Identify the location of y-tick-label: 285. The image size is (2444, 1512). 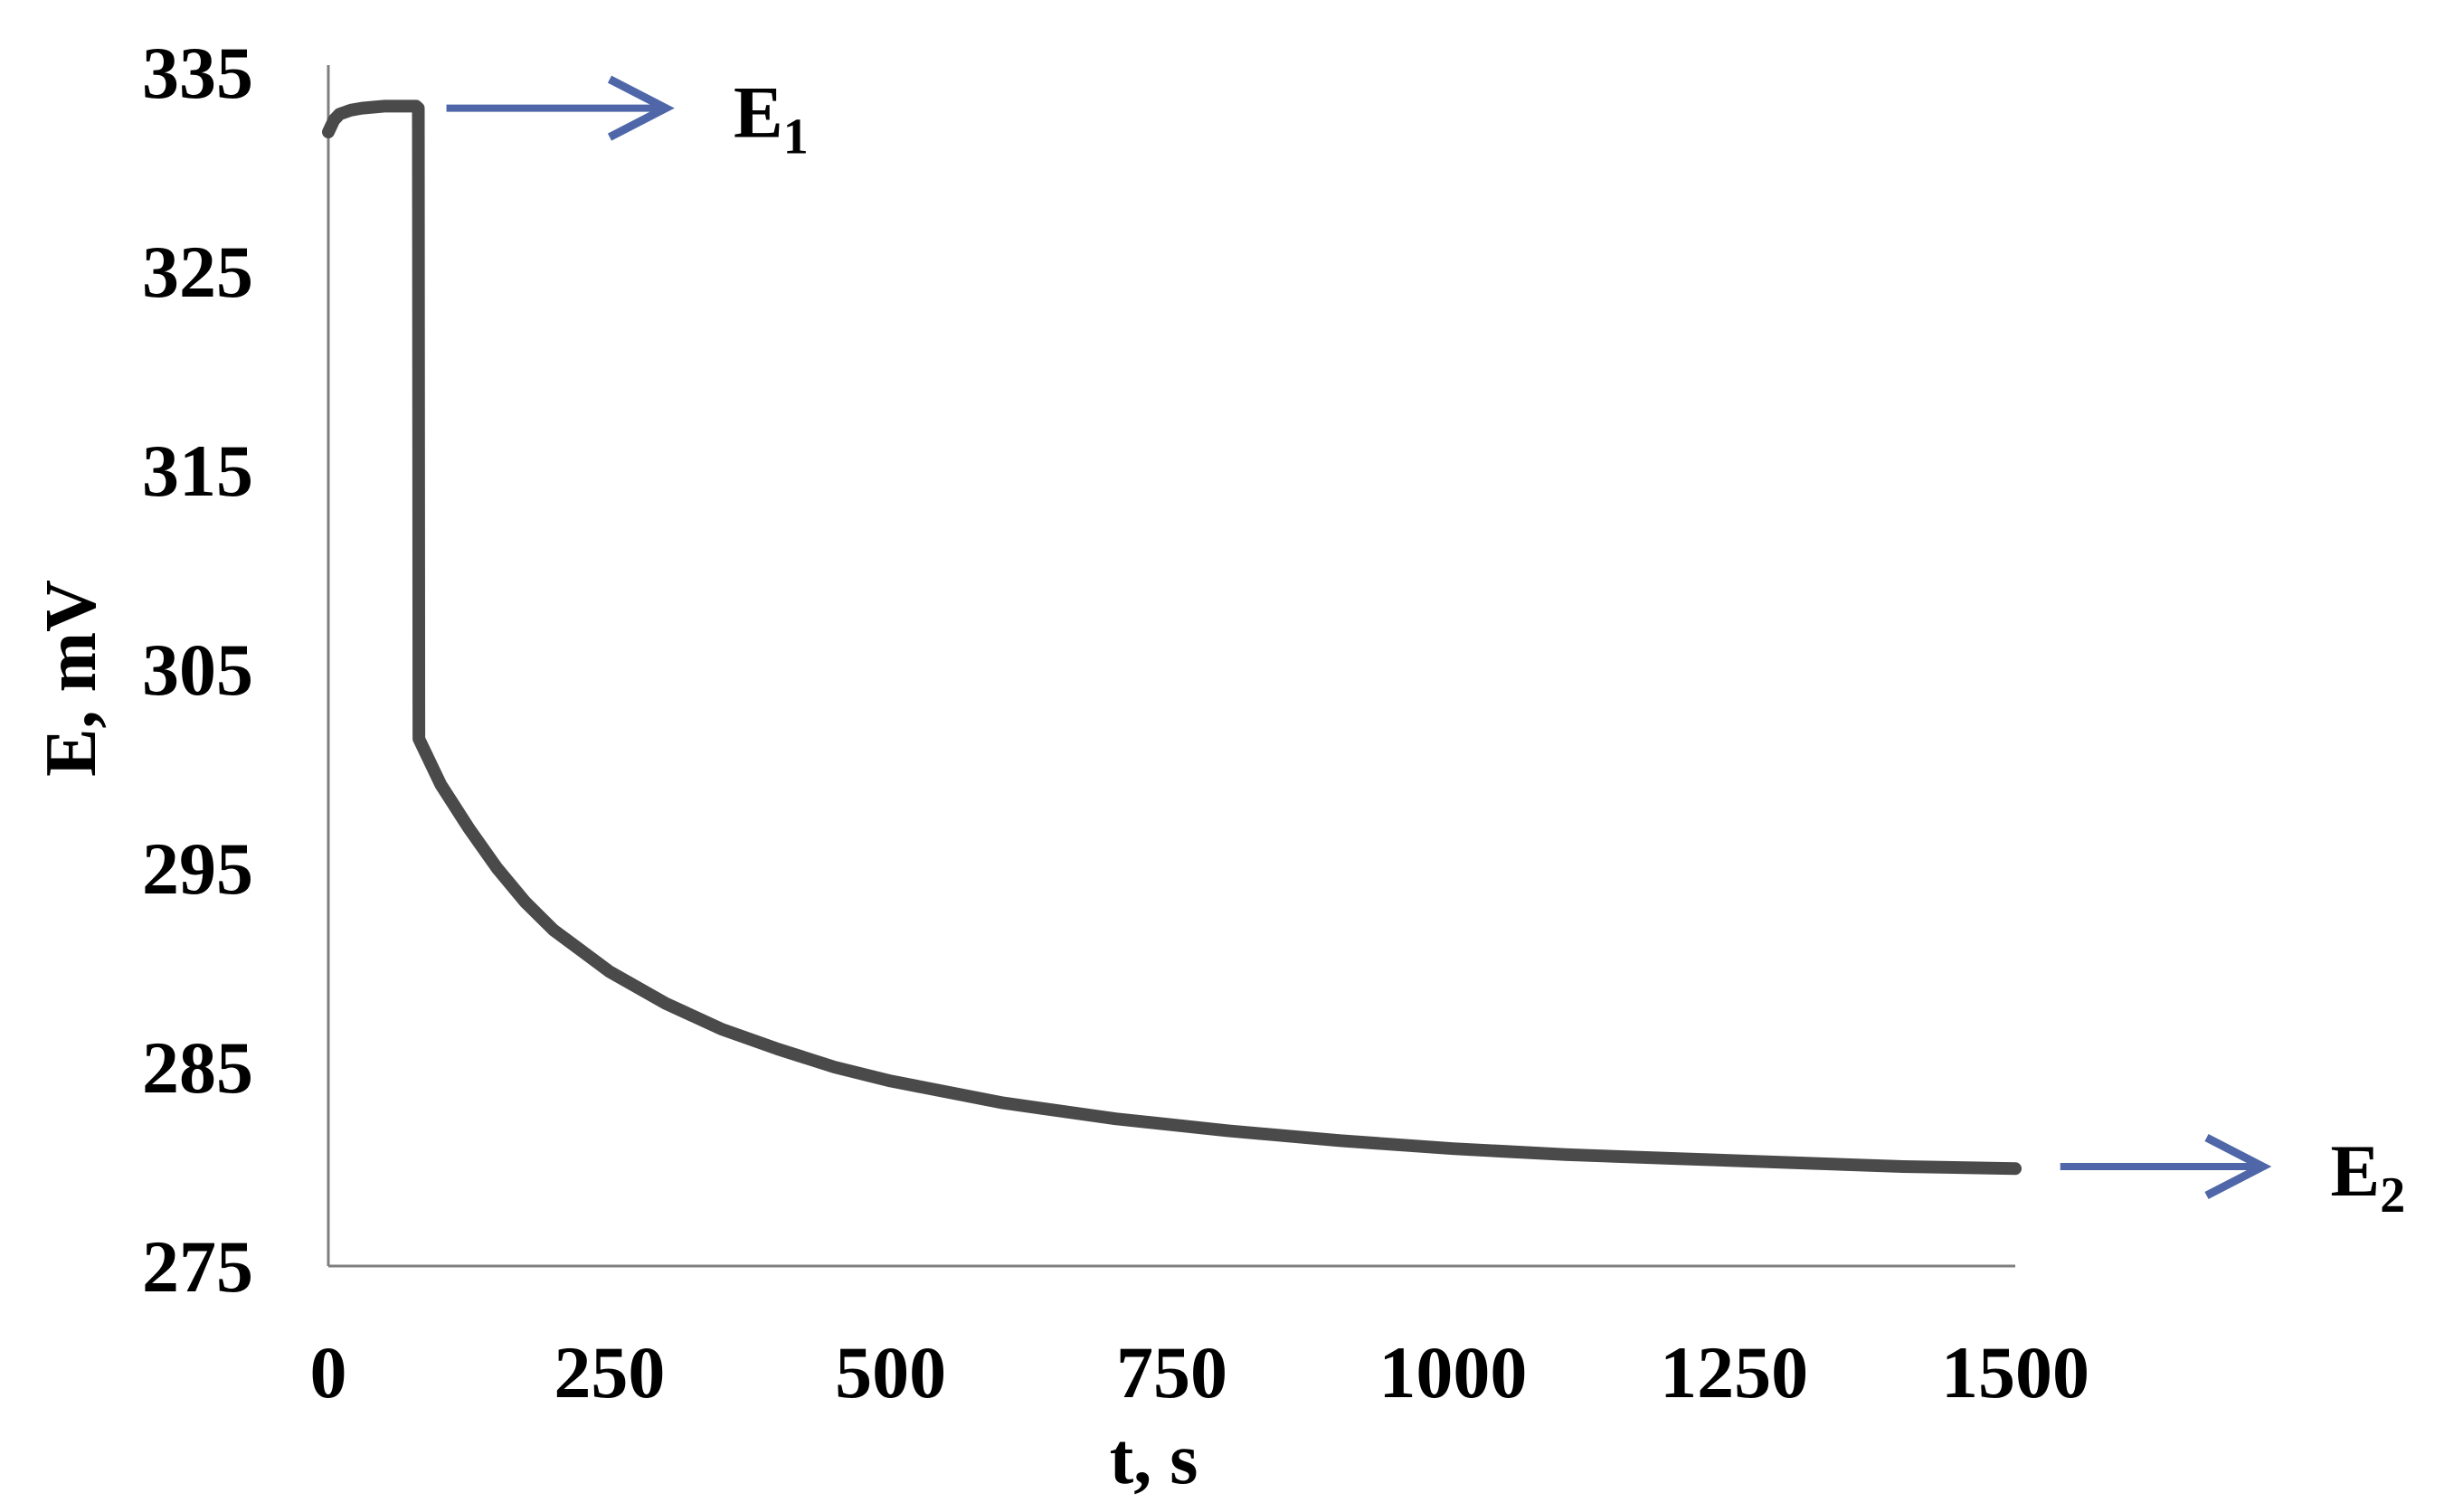
(197, 1067).